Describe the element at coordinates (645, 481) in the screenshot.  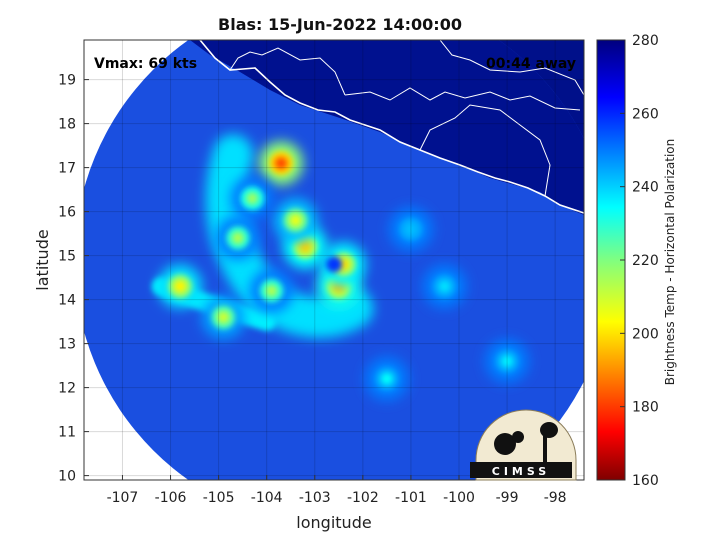
I see `colorbar-tick-label: 160` at that location.